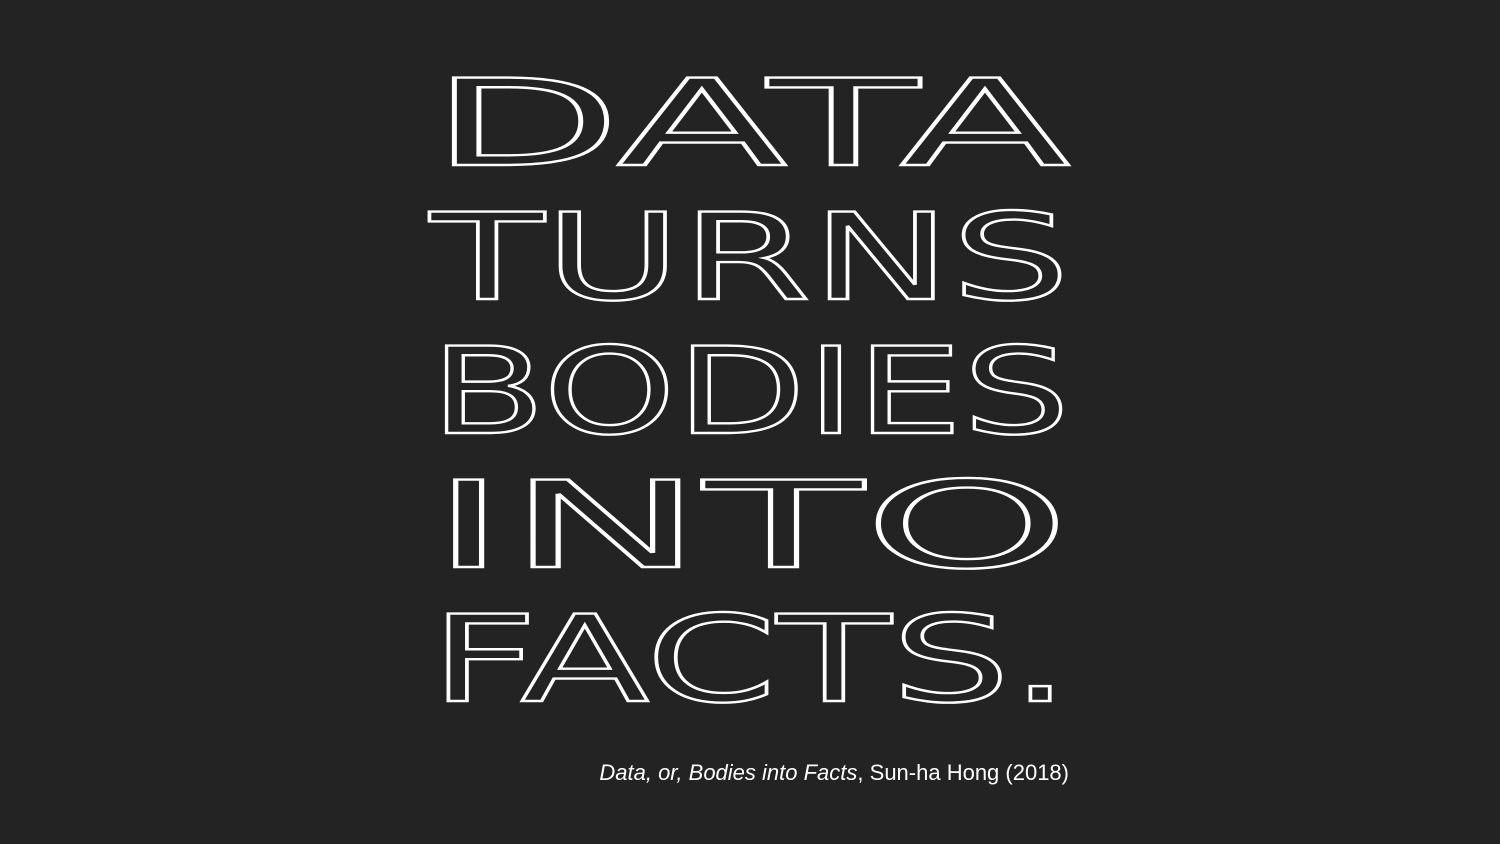 Image resolution: width=1500 pixels, height=844 pixels. Describe the element at coordinates (750, 392) in the screenshot. I see `headline-line-bodies: BODIES` at that location.